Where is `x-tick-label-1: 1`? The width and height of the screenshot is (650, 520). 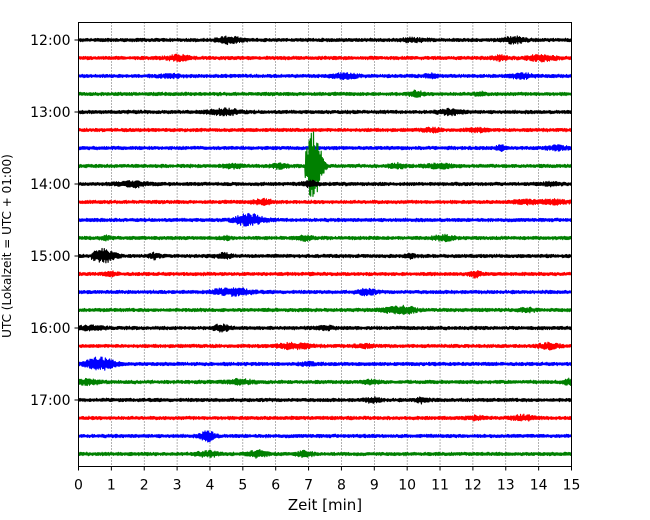 x-tick-label-1: 1 is located at coordinates (111, 486).